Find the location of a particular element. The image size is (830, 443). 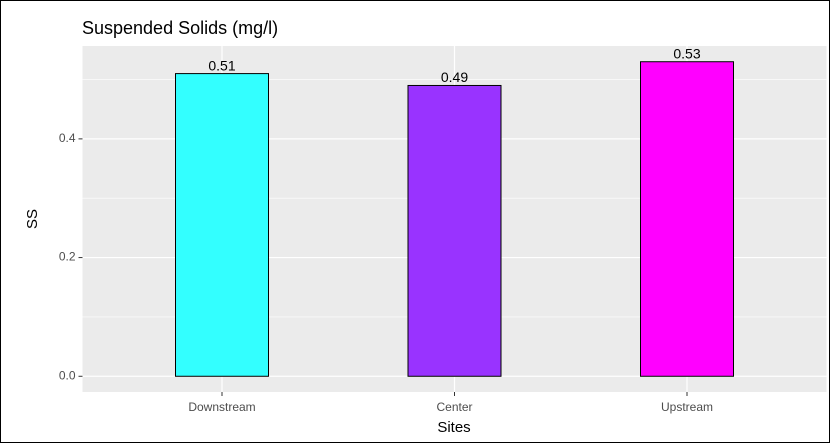

y-axis-label: SS is located at coordinates (32, 219).